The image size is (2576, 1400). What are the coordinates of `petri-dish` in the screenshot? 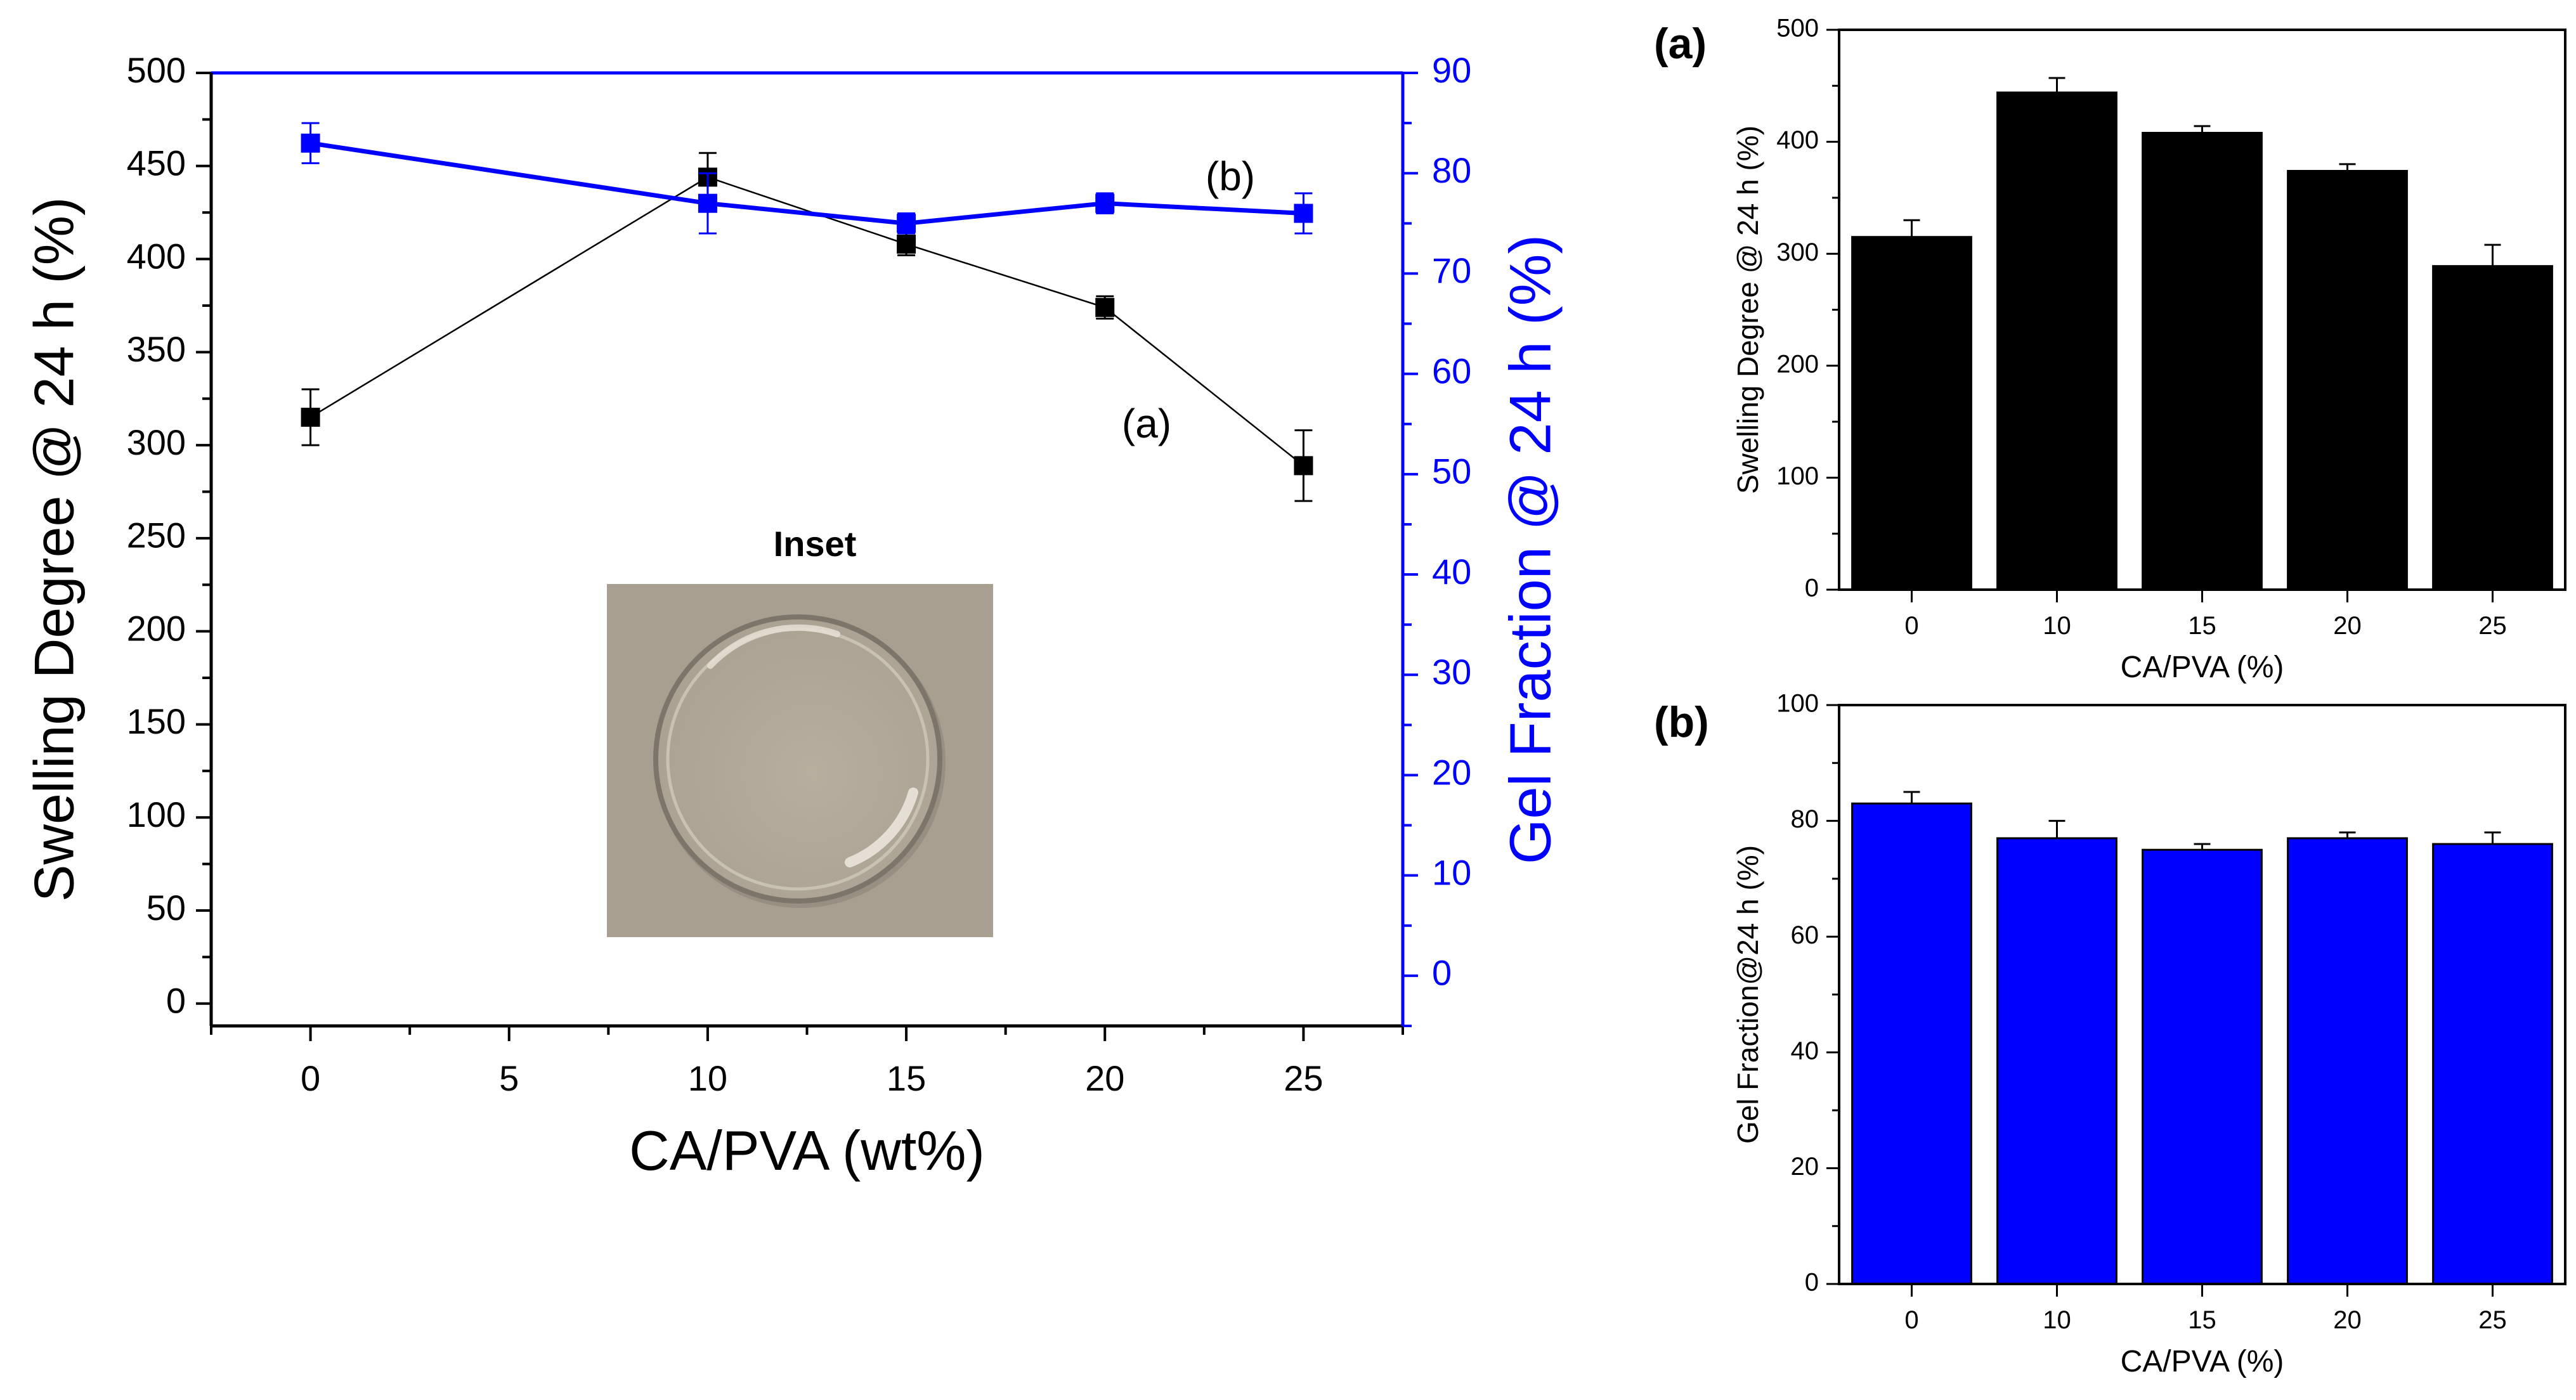 It's located at (797, 759).